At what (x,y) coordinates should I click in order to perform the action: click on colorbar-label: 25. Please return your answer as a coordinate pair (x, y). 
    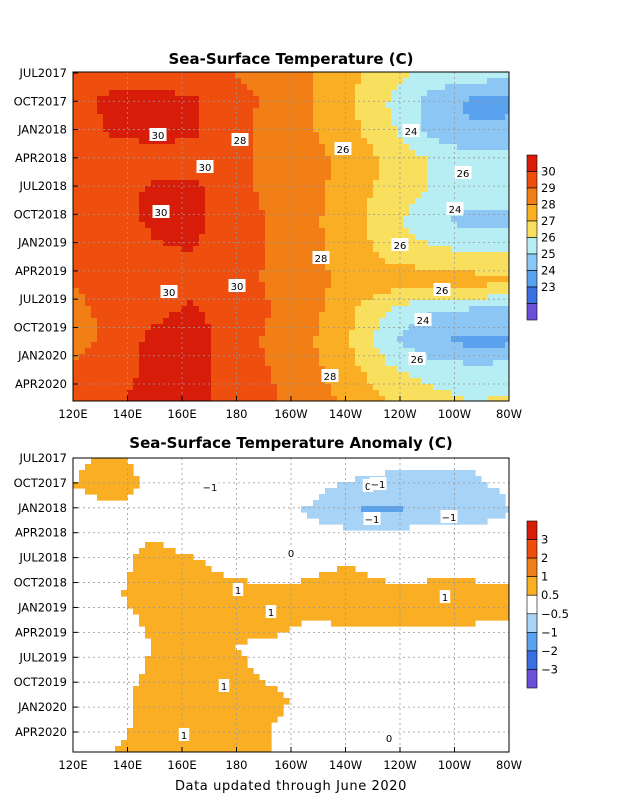
    Looking at the image, I should click on (548, 254).